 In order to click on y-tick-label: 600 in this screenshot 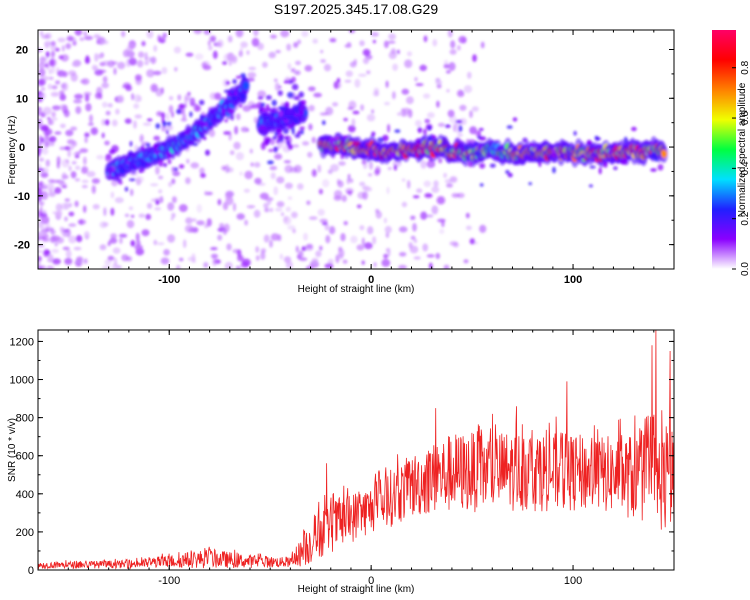, I will do `click(25, 457)`.